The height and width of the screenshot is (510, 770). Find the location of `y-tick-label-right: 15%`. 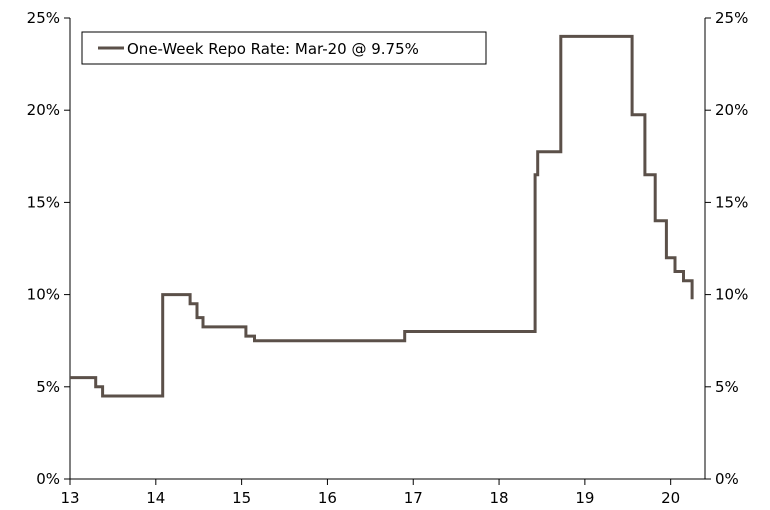

y-tick-label-right: 15% is located at coordinates (731, 202).